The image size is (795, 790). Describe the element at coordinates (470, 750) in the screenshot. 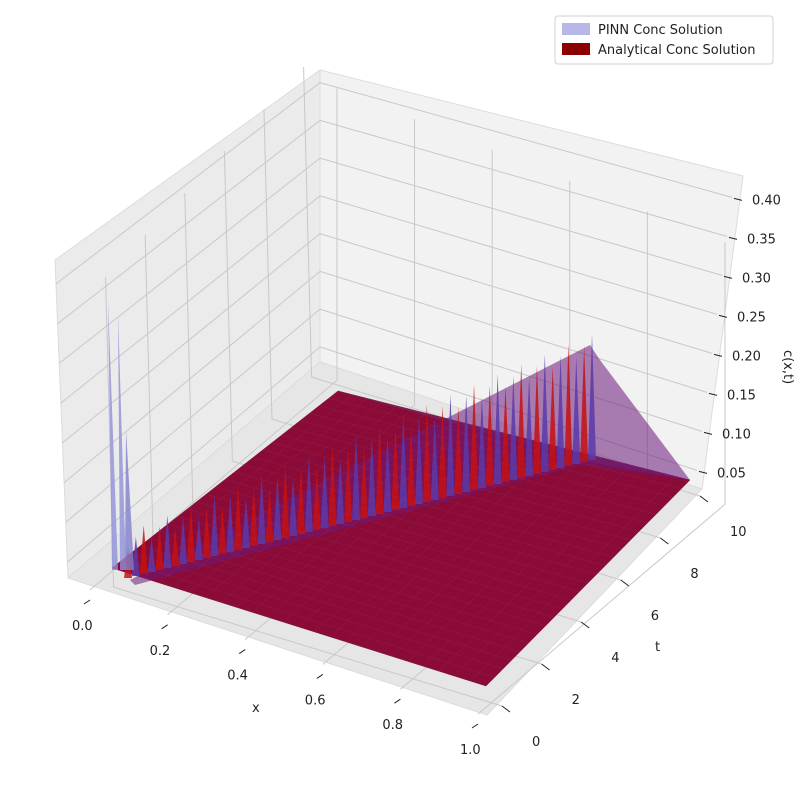

I see `x-tick-label: 1.0` at that location.